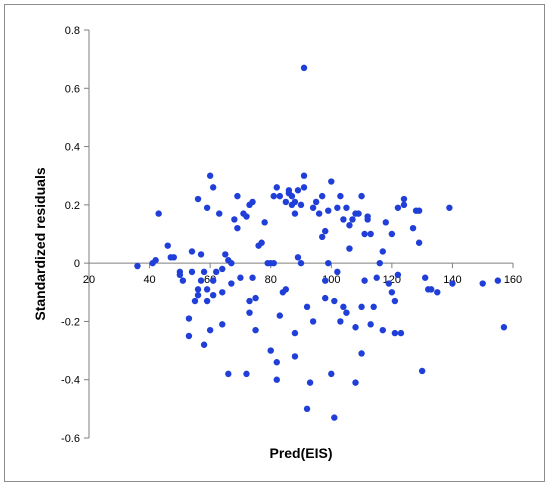 The image size is (550, 488). What do you see at coordinates (300, 453) in the screenshot?
I see `x-axis-title: Pred(EIS)` at bounding box center [300, 453].